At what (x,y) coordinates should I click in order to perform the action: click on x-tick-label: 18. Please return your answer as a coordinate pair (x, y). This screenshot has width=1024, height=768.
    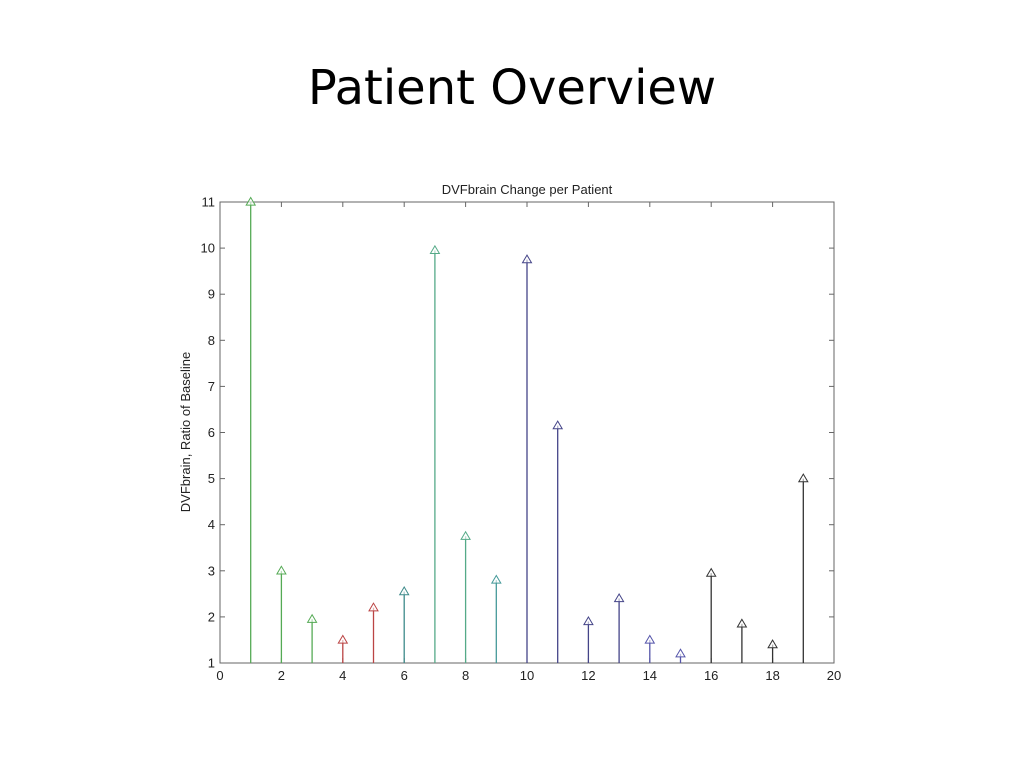
    Looking at the image, I should click on (772, 675).